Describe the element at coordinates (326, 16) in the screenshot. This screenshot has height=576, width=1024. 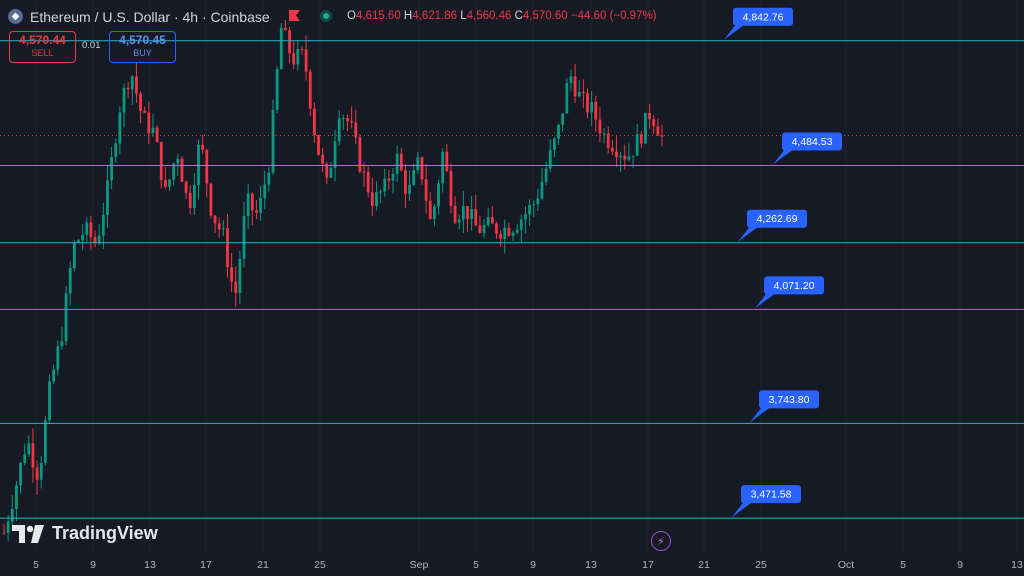
I see `market-status-icon` at that location.